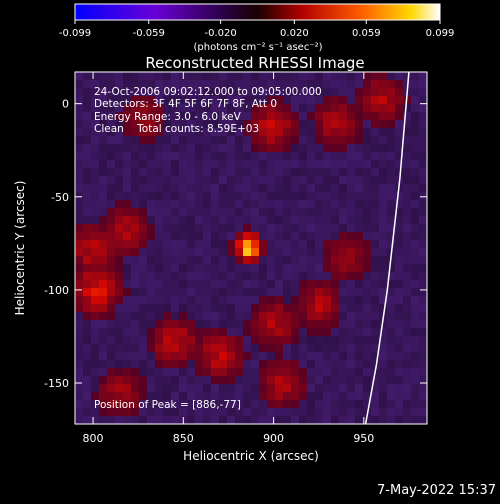 This screenshot has height=504, width=500. I want to click on y-axis-label: Heliocentric Y (arcsec), so click(20, 248).